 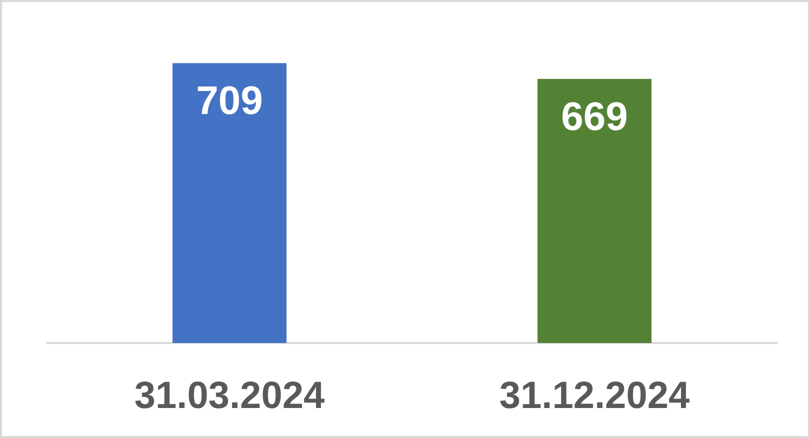 I want to click on data-label: 669, so click(x=594, y=116).